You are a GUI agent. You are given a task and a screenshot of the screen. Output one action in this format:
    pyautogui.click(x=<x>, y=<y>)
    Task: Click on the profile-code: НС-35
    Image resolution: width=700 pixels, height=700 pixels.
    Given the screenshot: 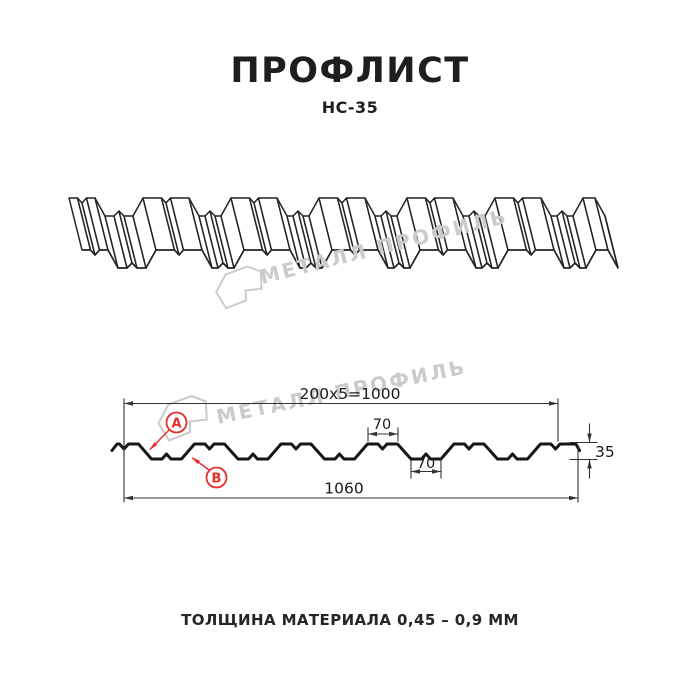 What is the action you would take?
    pyautogui.click(x=350, y=107)
    